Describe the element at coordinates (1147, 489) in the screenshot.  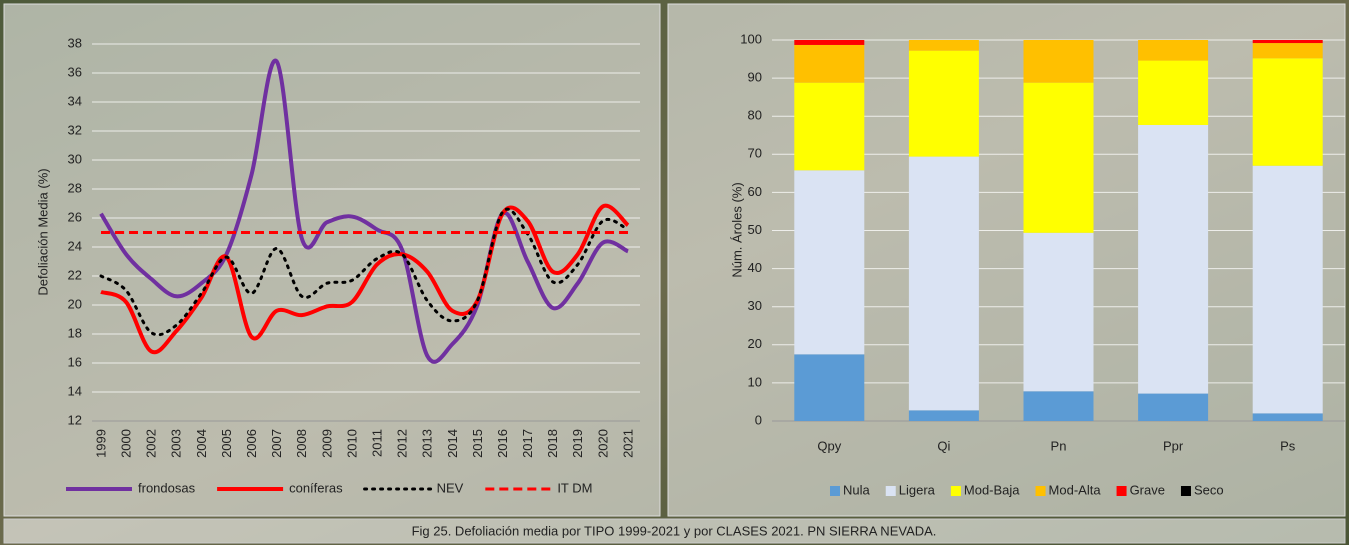
I see `legend-label: Grave` at that location.